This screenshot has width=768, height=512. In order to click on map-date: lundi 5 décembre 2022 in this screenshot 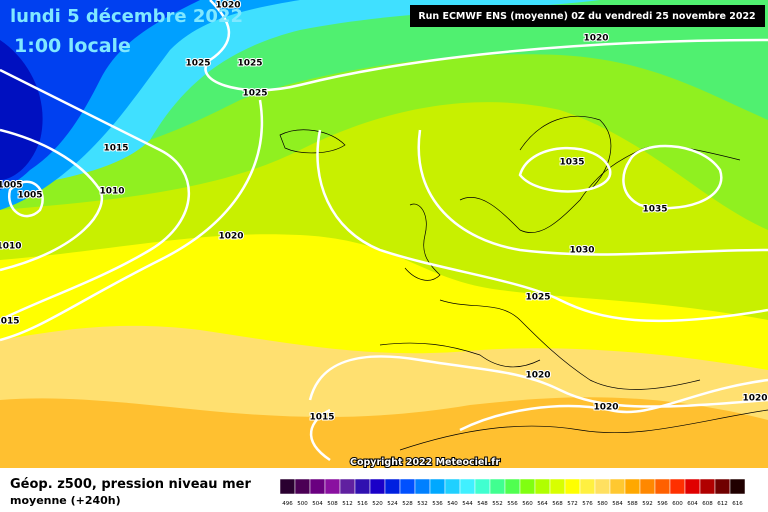, I will do `click(126, 16)`.